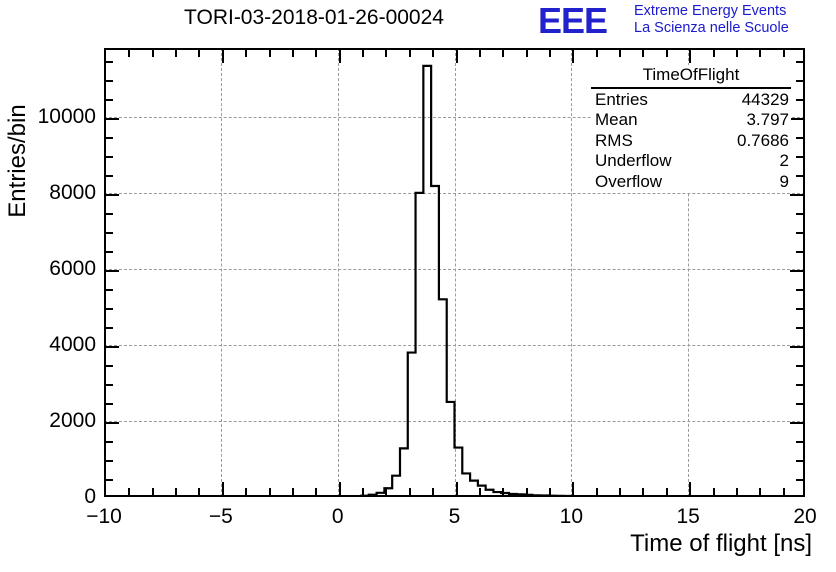 Image resolution: width=836 pixels, height=572 pixels. I want to click on stats-row-value: 44329, so click(765, 99).